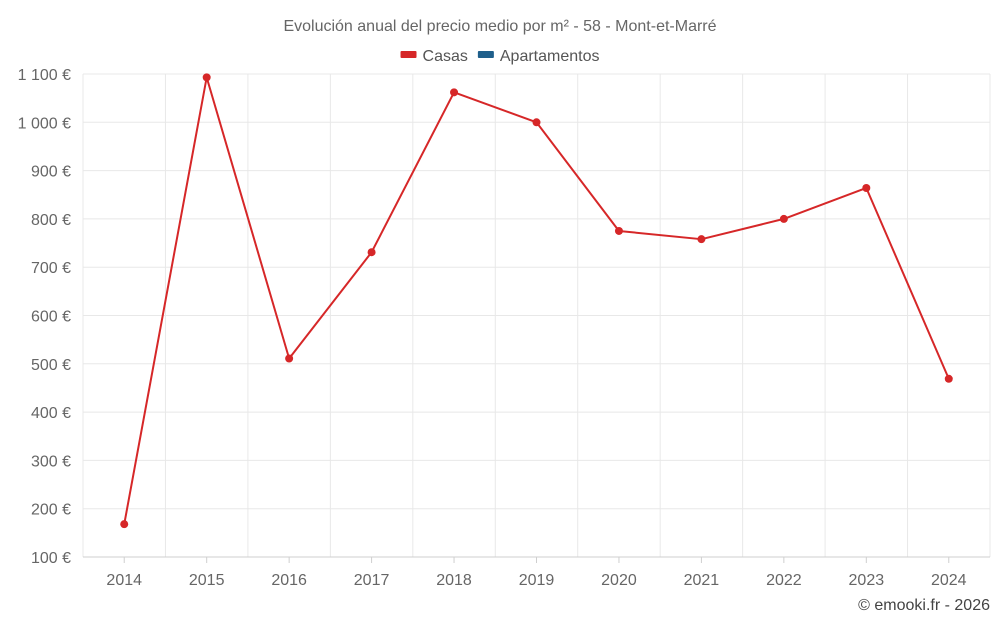 This screenshot has width=1000, height=625. What do you see at coordinates (206, 77) in the screenshot?
I see `data-point-2015` at bounding box center [206, 77].